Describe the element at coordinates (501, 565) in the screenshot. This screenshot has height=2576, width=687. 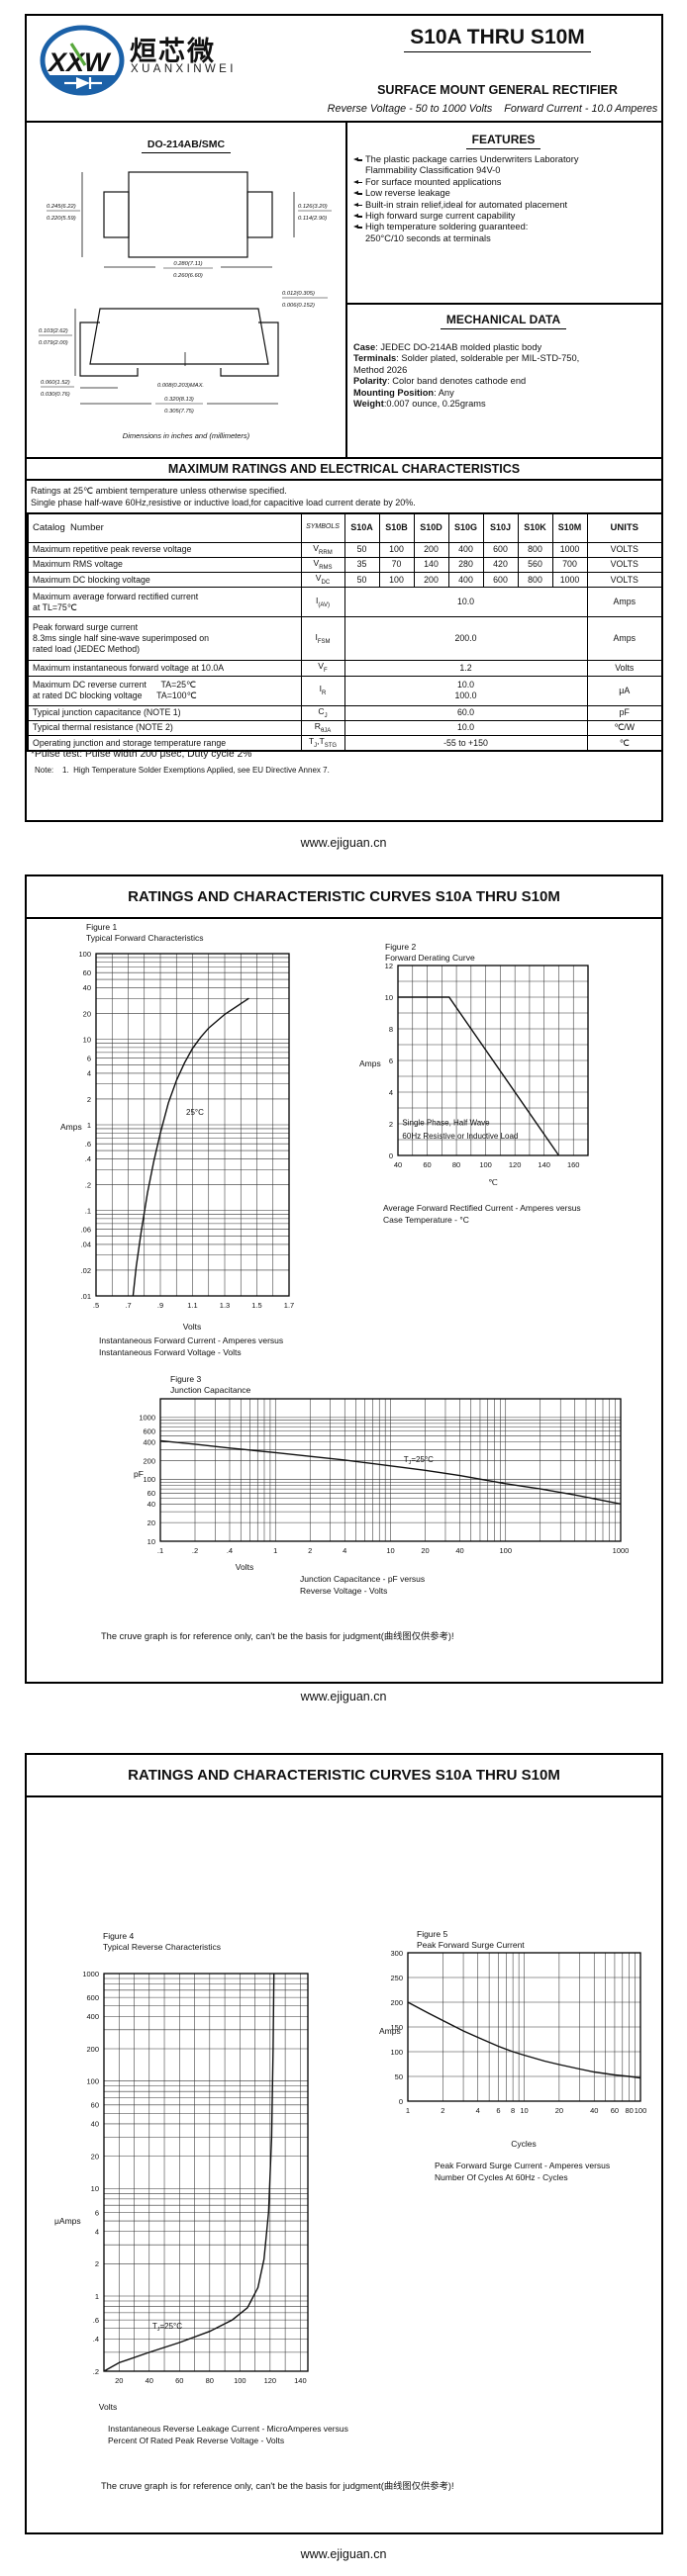
I see `value-cell: 420` at that location.